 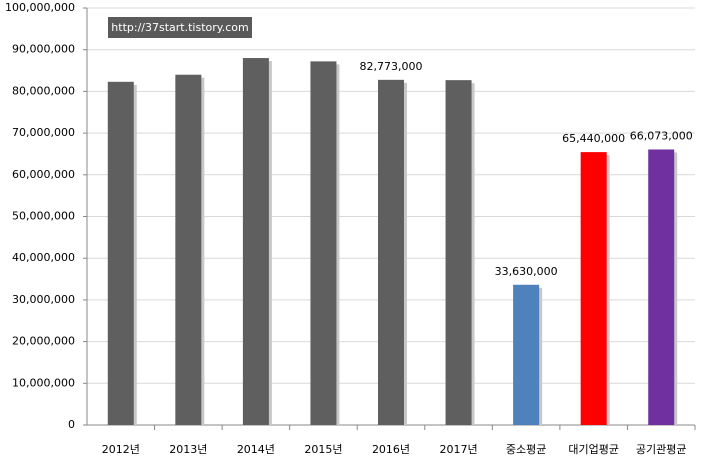 I want to click on x-tick-label: 대기업평균, so click(x=593, y=449).